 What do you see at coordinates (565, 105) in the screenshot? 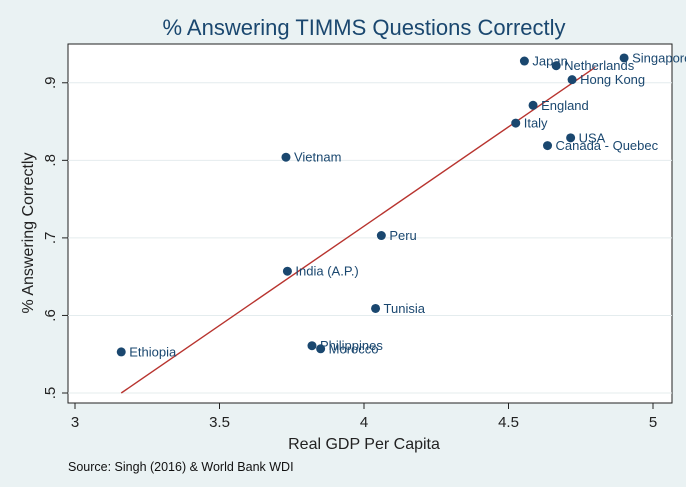
I see `data-point-label: England` at bounding box center [565, 105].